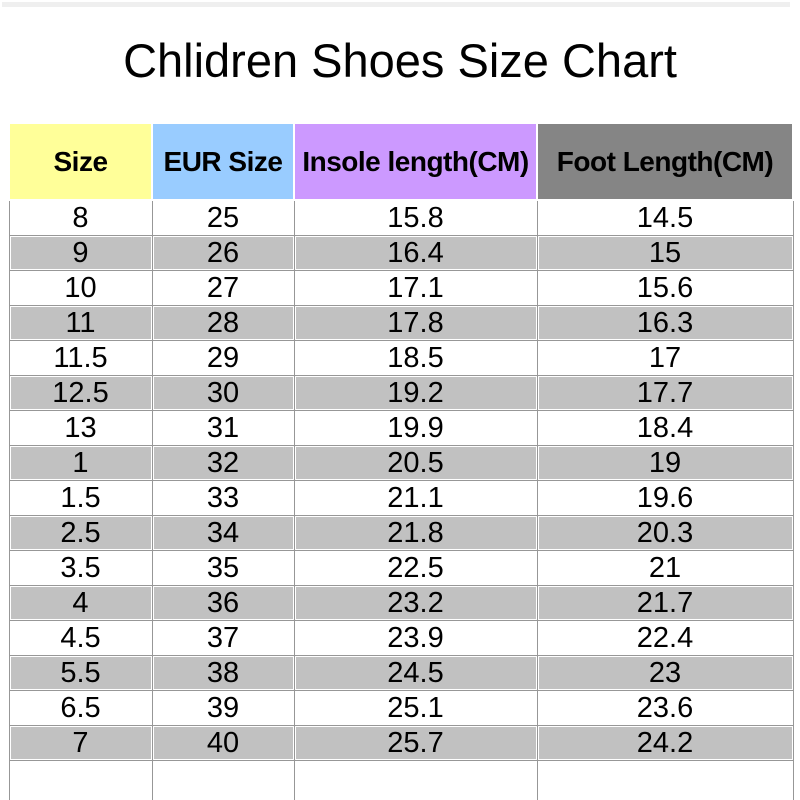 This screenshot has height=800, width=800. I want to click on table-row: 8 25 15.8 14.5, so click(401, 217).